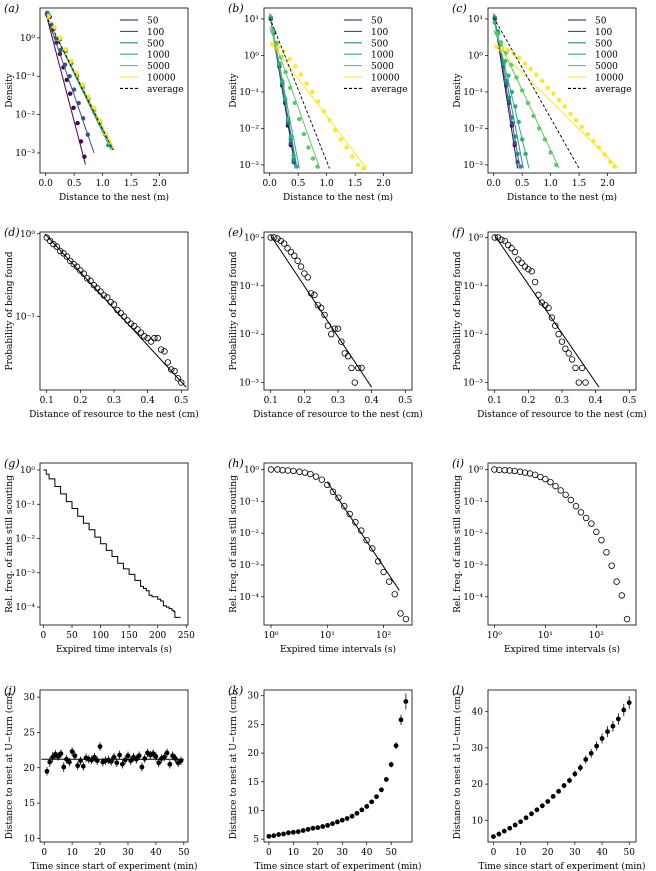 The width and height of the screenshot is (656, 871). Describe the element at coordinates (249, 287) in the screenshot. I see `y-tick-label: 10⁻¹` at that location.